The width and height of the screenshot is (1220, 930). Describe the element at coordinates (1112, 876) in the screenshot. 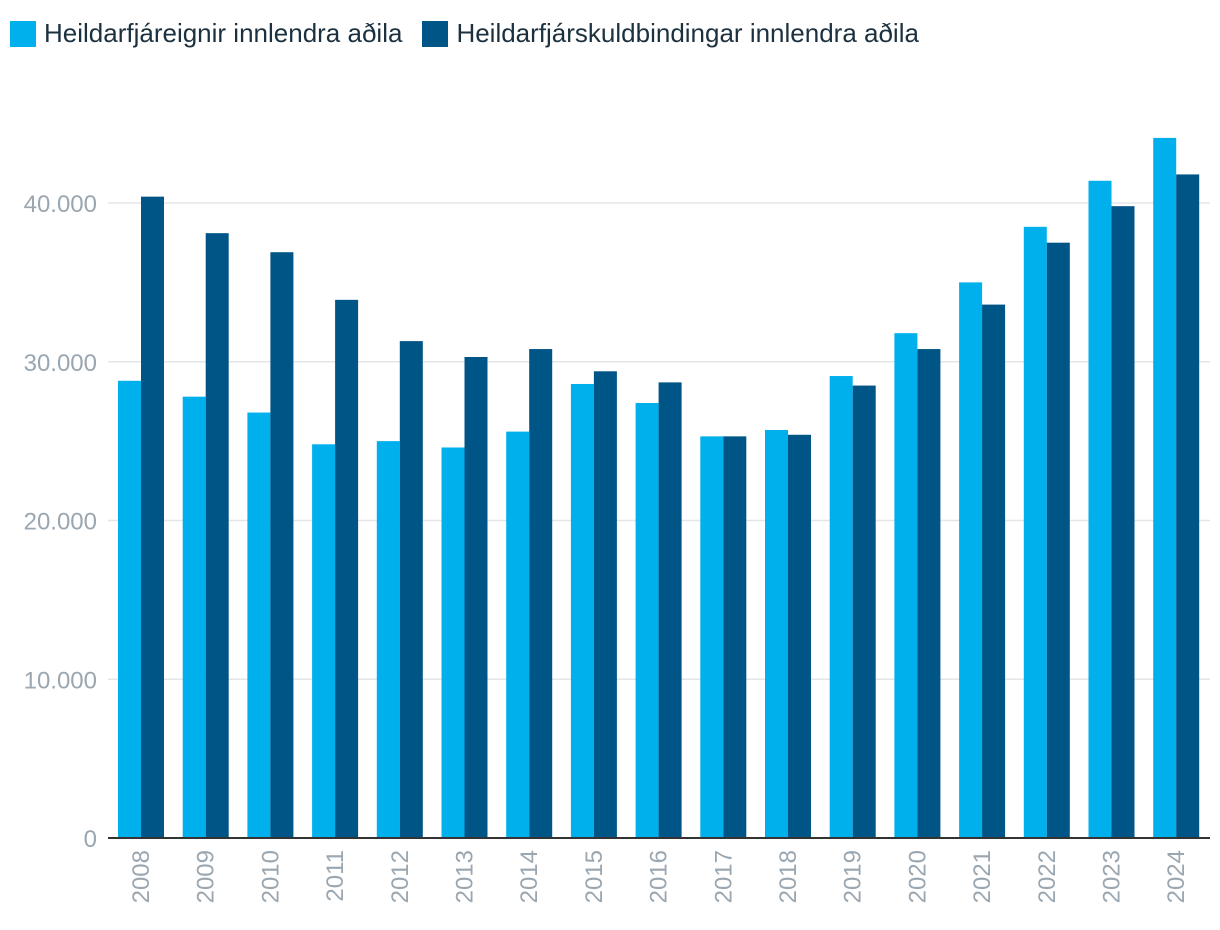

I see `x-tick-label: 2023` at that location.